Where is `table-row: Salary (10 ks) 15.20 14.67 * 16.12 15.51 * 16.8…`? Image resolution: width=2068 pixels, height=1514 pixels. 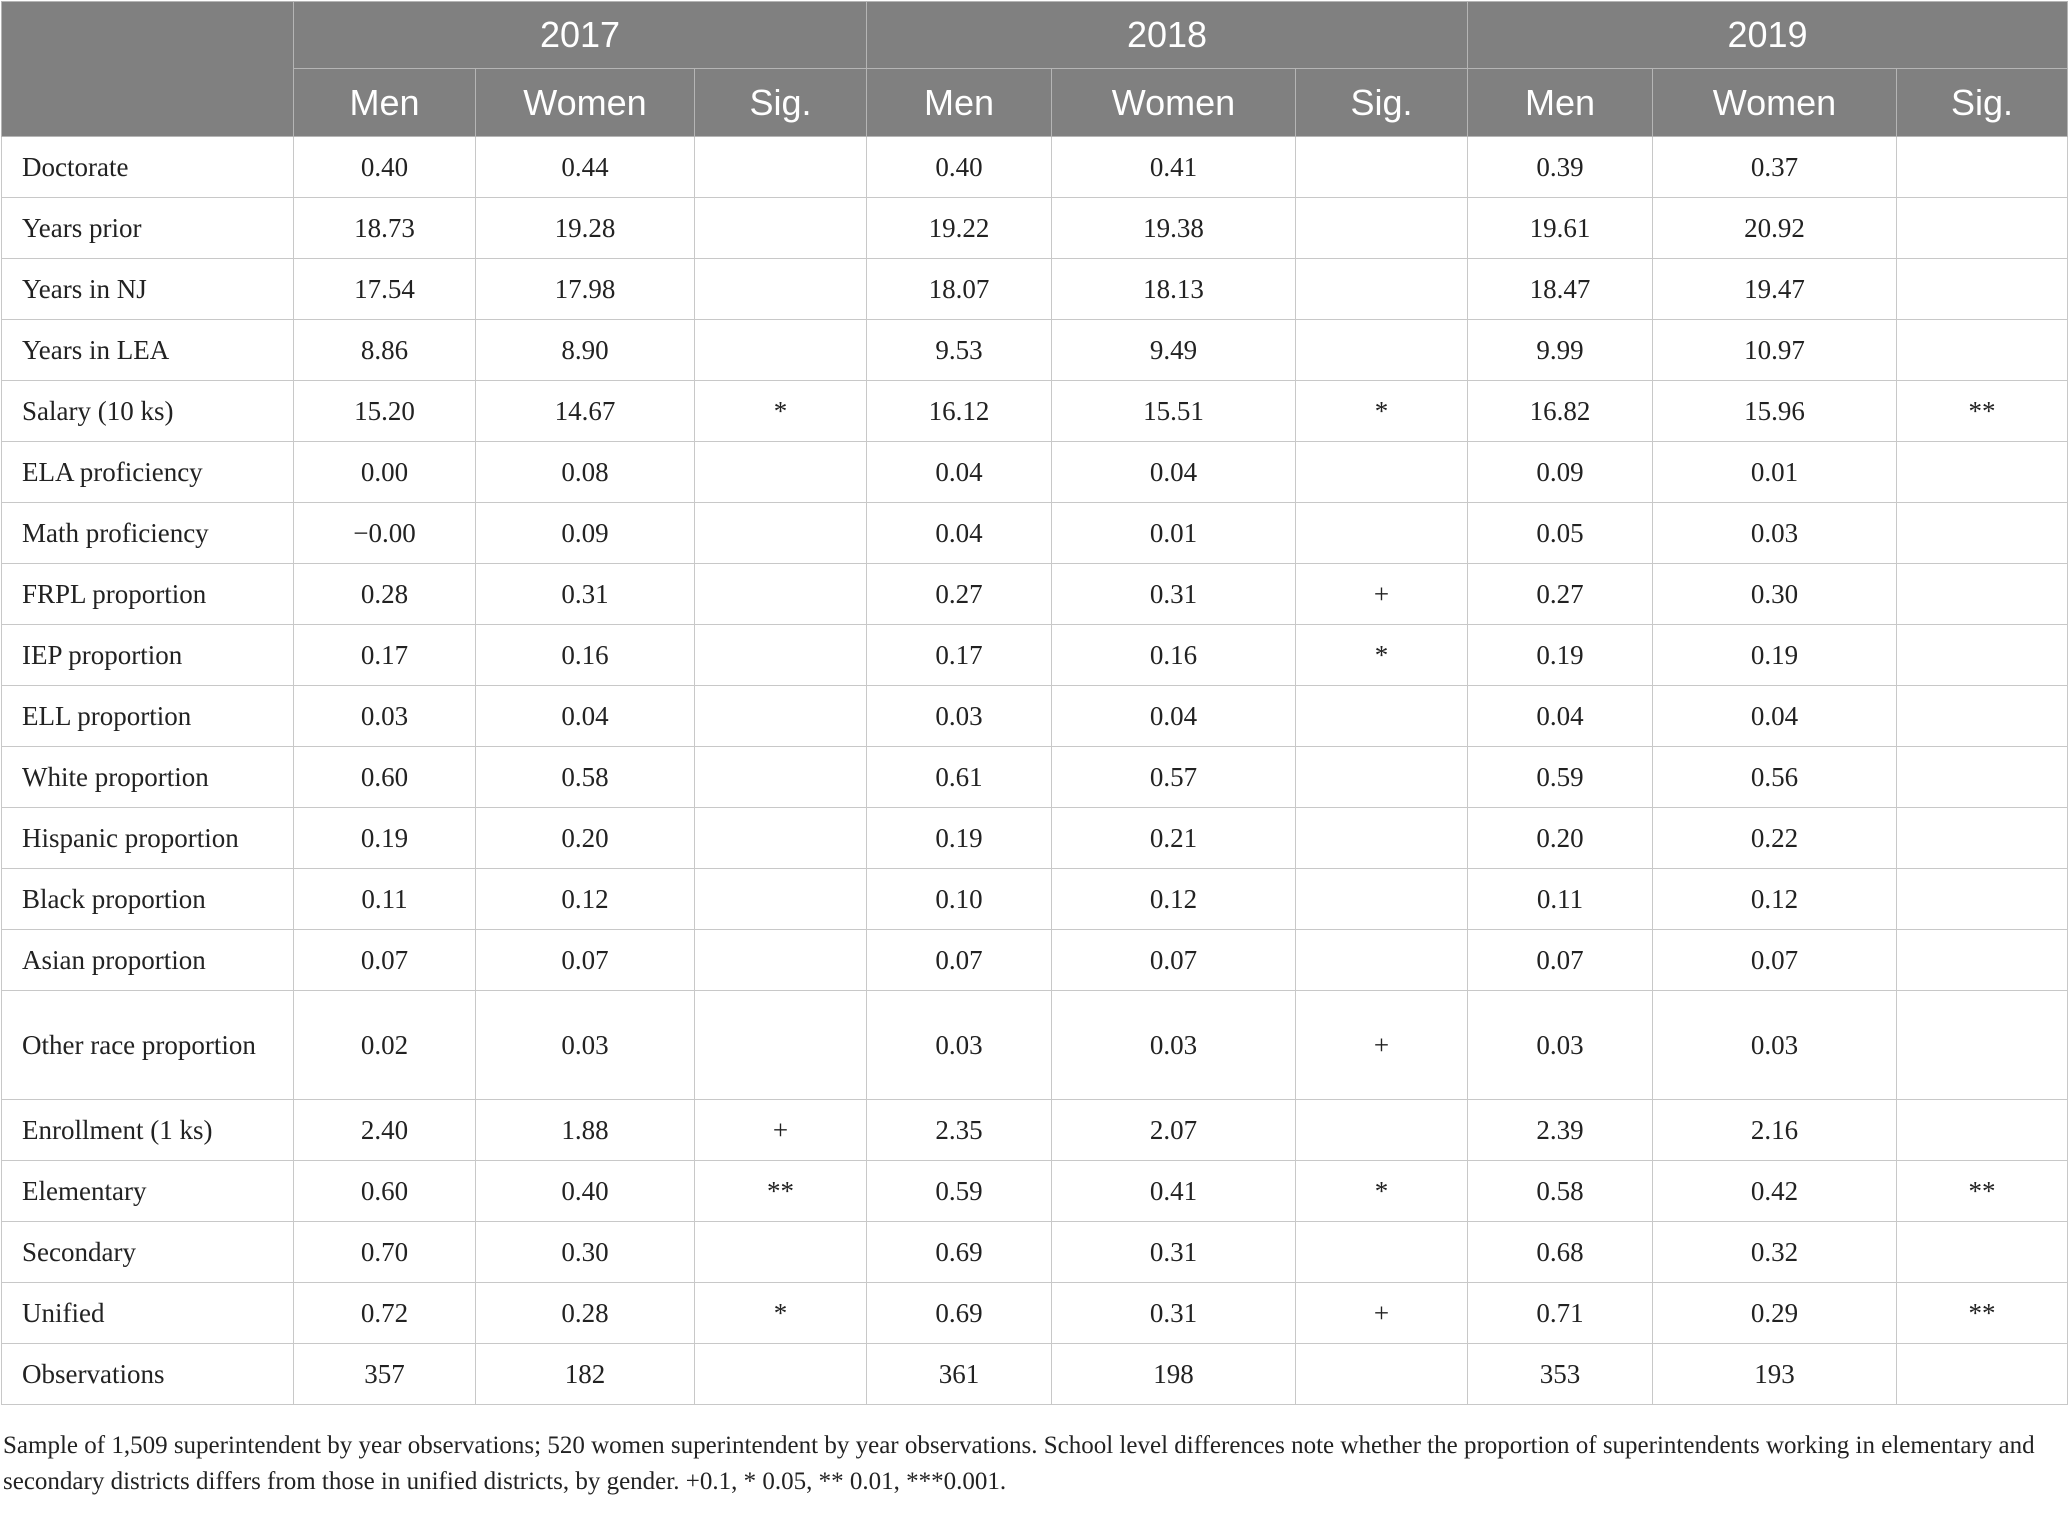
table-row: Salary (10 ks) 15.20 14.67 * 16.12 15.51 * 16.8… is located at coordinates (1034, 411).